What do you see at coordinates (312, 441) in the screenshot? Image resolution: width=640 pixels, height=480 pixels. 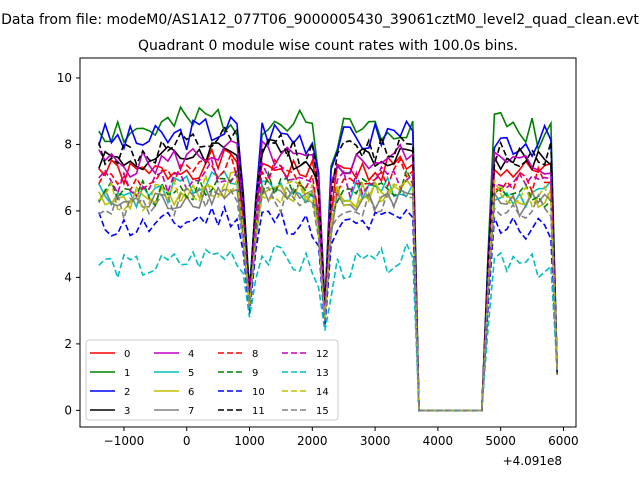 I see `x-tick-label: 2000` at bounding box center [312, 441].